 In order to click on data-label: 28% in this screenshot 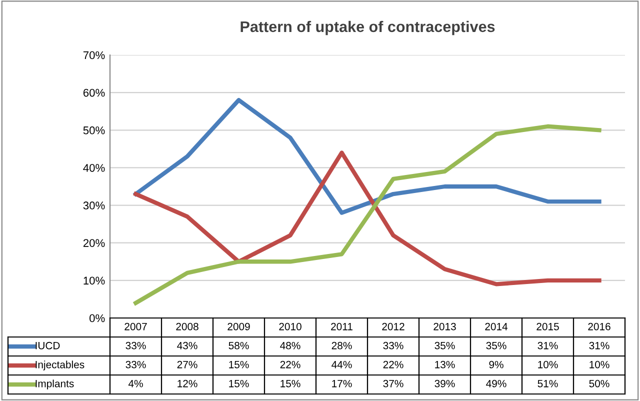, I will do `click(342, 346)`.